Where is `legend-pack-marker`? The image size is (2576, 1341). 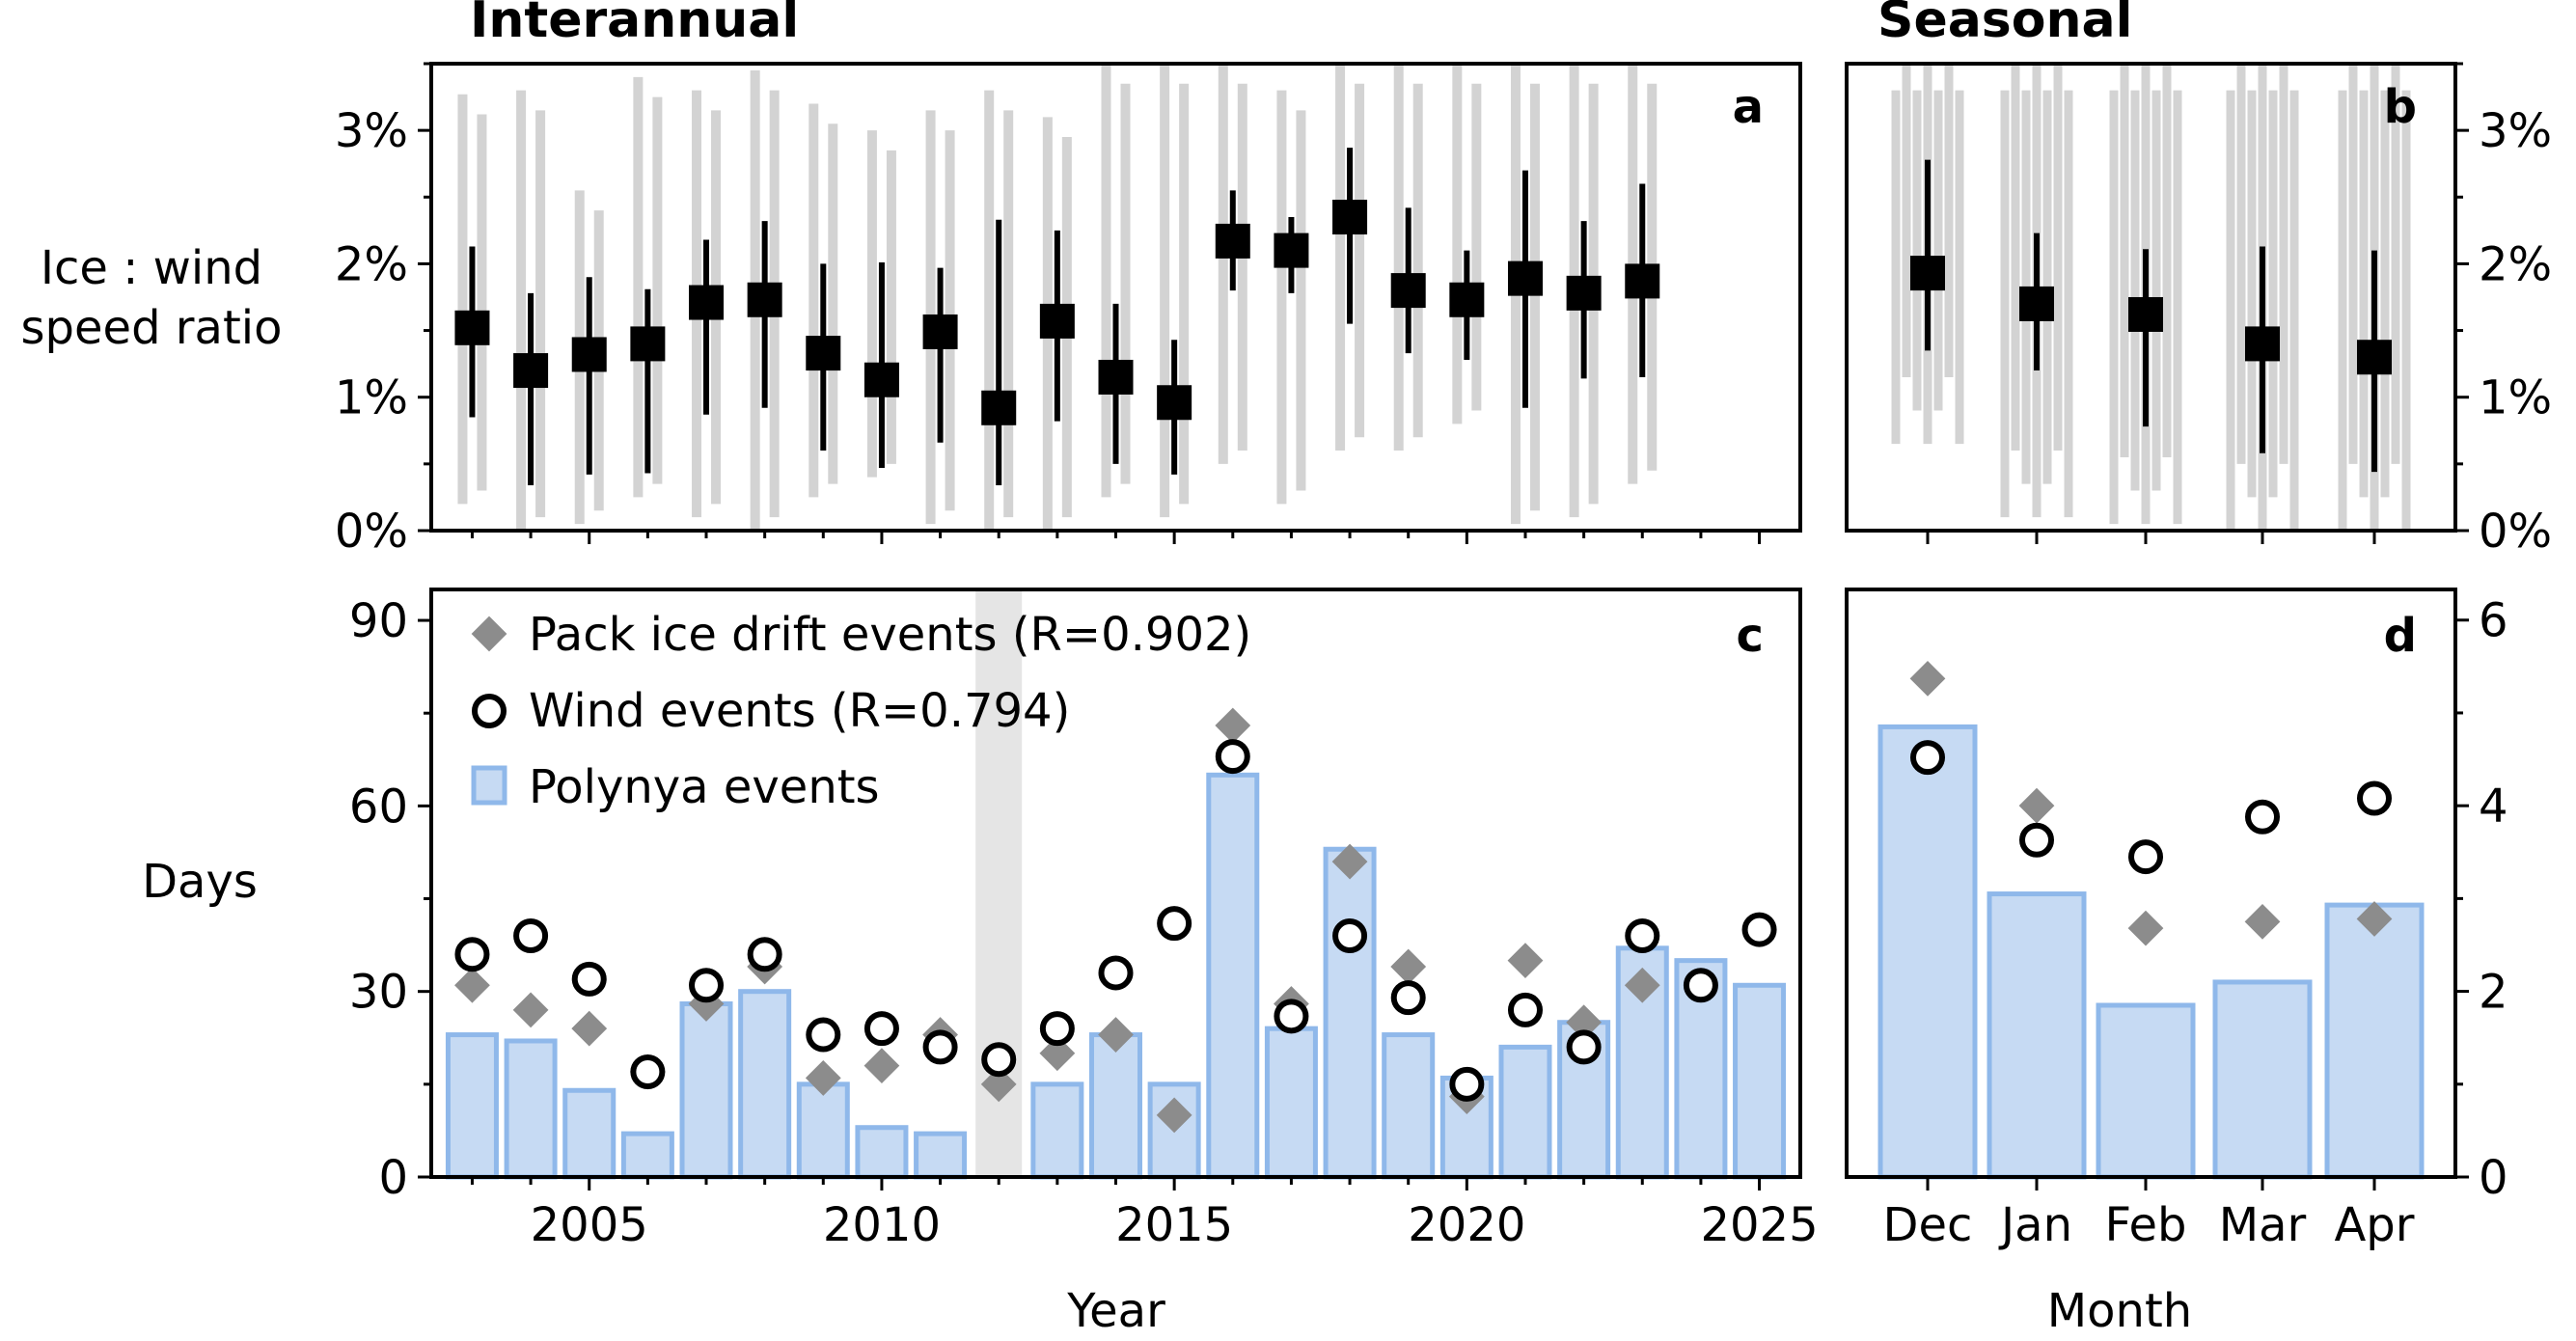
legend-pack-marker is located at coordinates (489, 634).